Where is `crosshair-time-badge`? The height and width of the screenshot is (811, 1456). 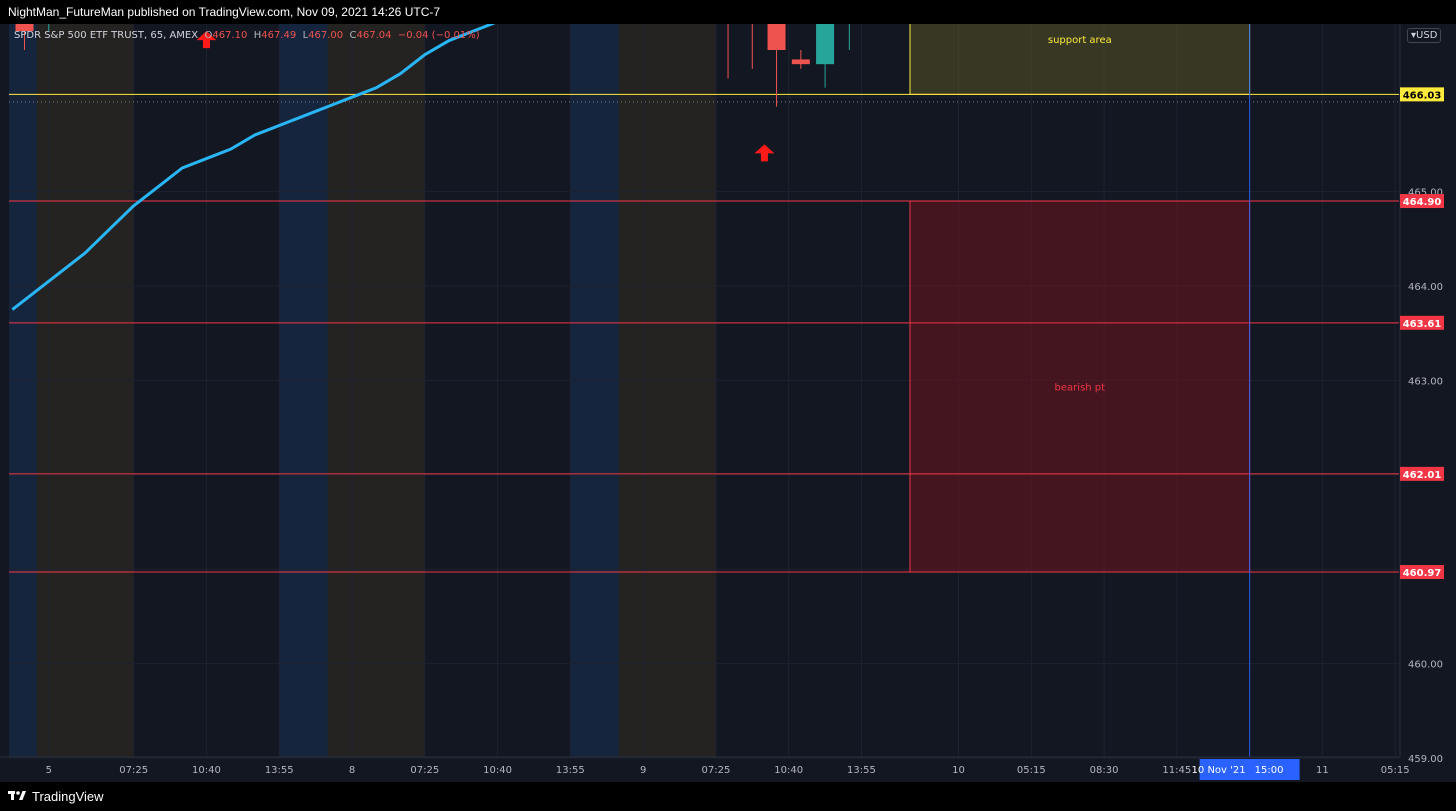
crosshair-time-badge is located at coordinates (1249, 769).